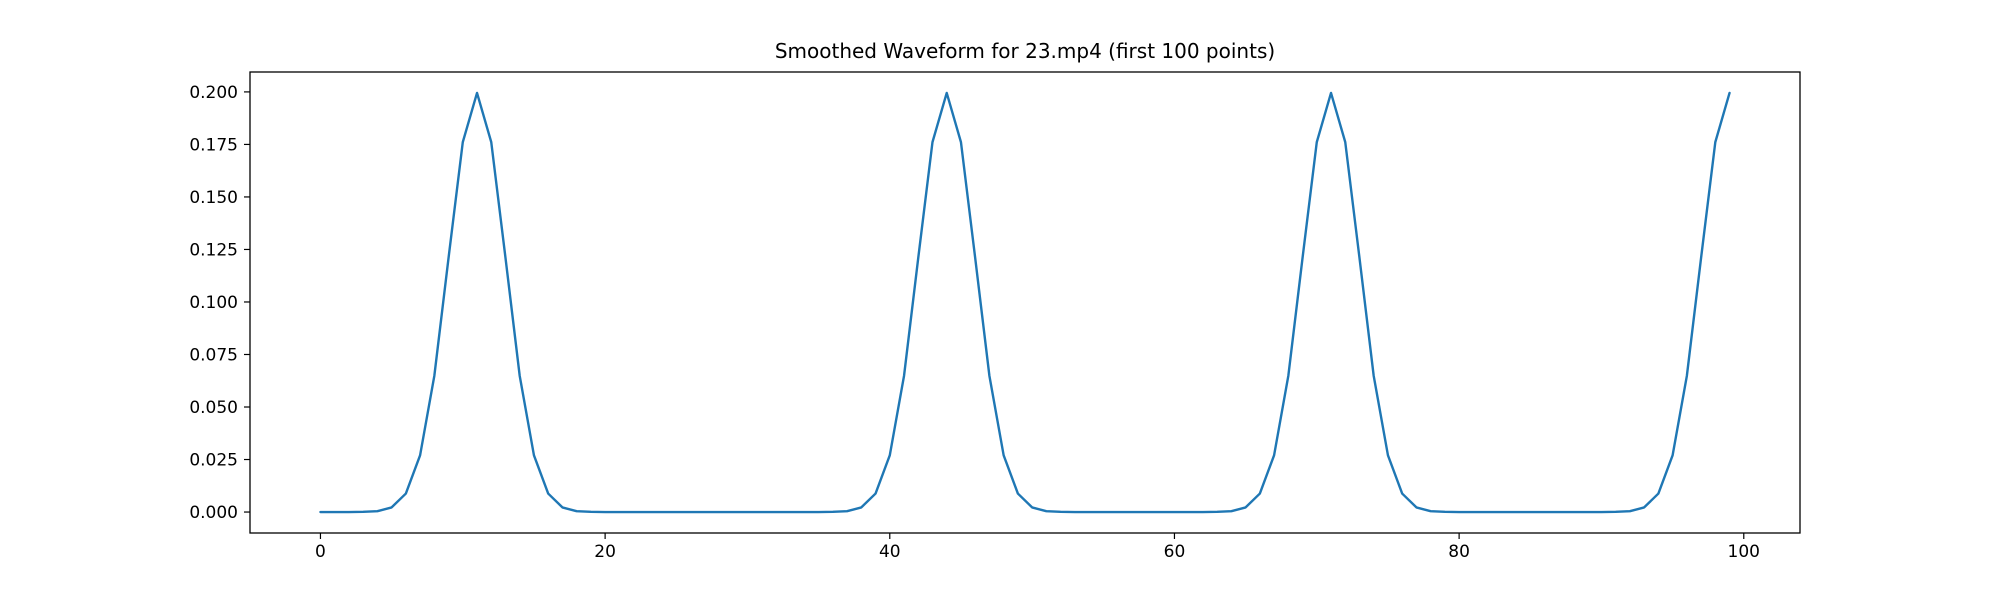 This screenshot has width=2000, height=600. I want to click on y-tick-label: 0.050, so click(213, 408).